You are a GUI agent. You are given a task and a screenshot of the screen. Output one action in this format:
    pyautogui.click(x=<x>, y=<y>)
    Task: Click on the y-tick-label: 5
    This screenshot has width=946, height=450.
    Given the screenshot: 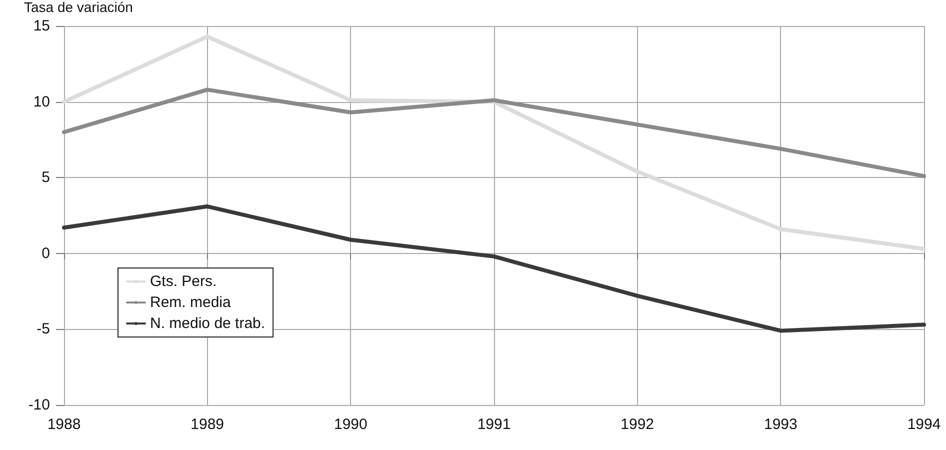 What is the action you would take?
    pyautogui.click(x=46, y=177)
    